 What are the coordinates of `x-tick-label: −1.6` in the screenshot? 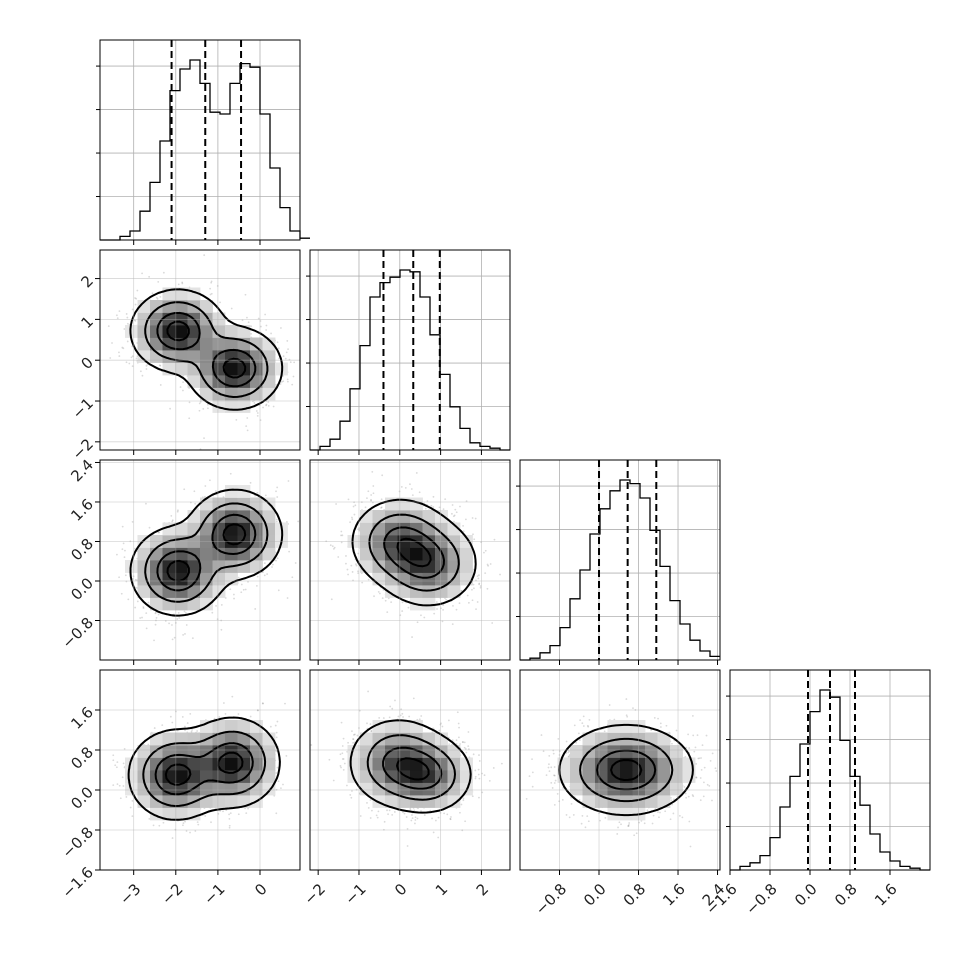 It's located at (721, 899).